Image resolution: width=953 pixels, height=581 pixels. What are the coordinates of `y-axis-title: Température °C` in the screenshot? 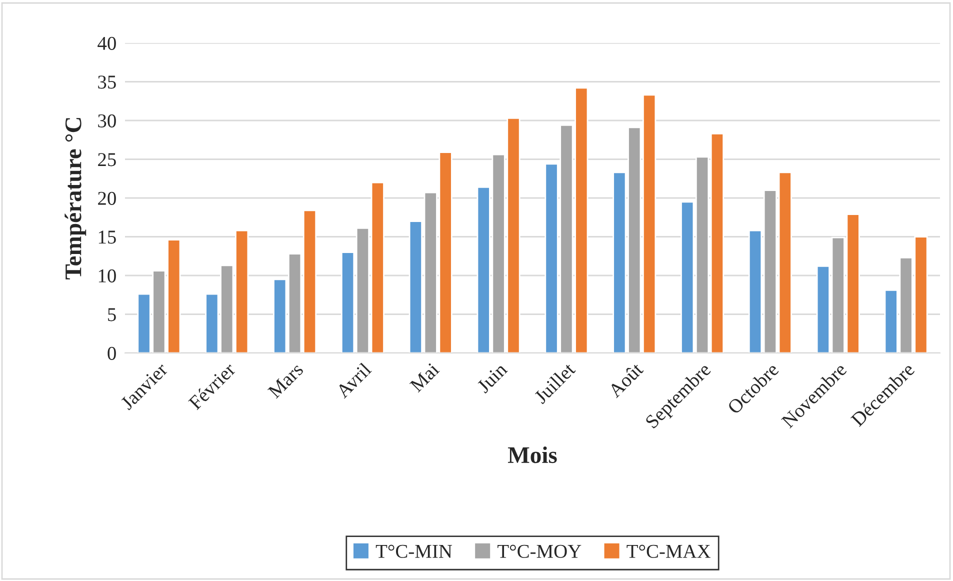 It's located at (75, 199).